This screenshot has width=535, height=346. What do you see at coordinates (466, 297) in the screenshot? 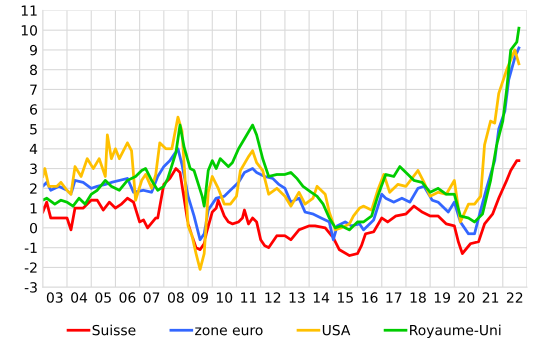
I see `x-tick-label: 20` at bounding box center [466, 297].